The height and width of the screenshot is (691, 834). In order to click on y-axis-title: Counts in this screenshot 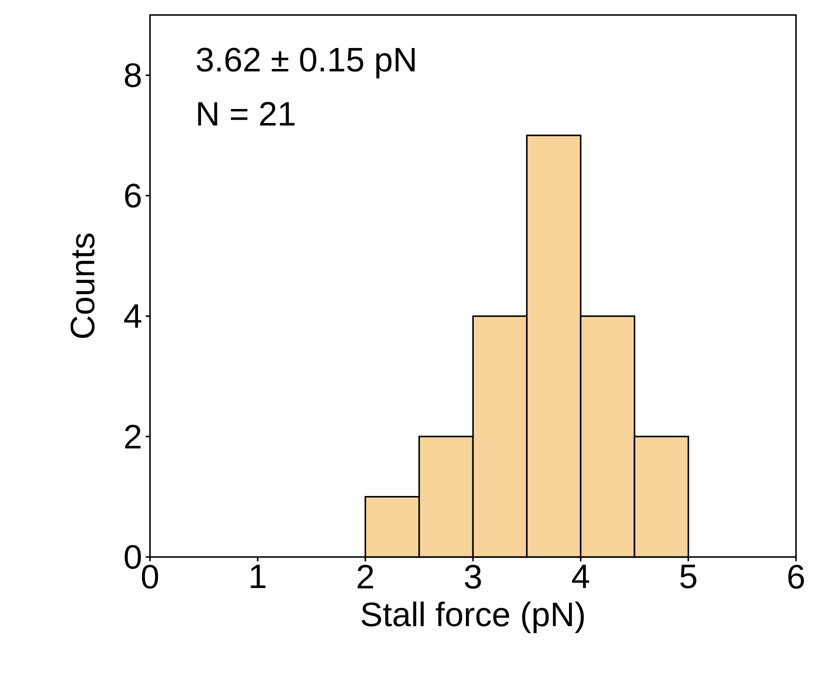, I will do `click(82, 286)`.